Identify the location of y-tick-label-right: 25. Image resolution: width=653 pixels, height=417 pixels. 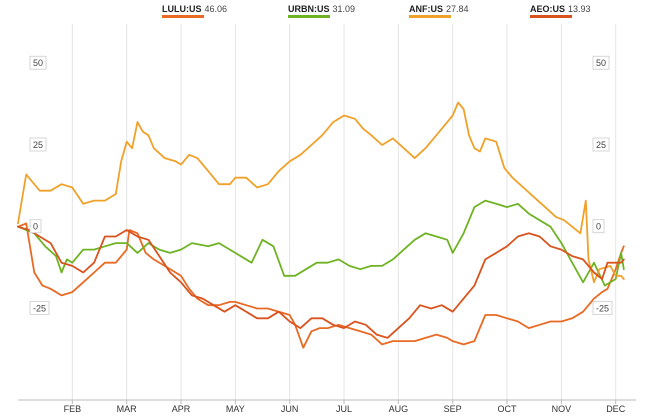
(601, 145).